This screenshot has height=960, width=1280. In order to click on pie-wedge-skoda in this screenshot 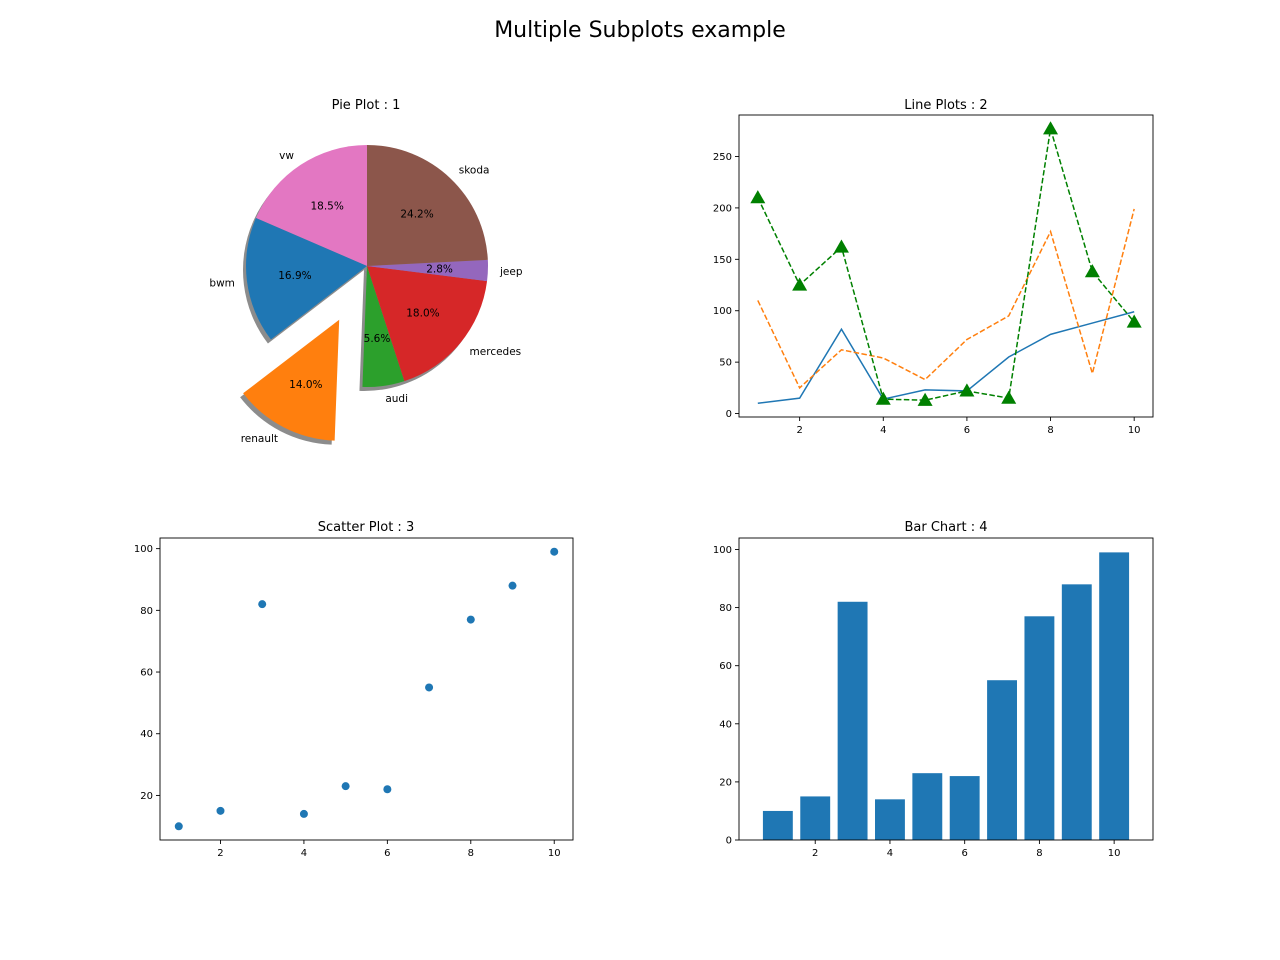, I will do `click(427, 205)`.